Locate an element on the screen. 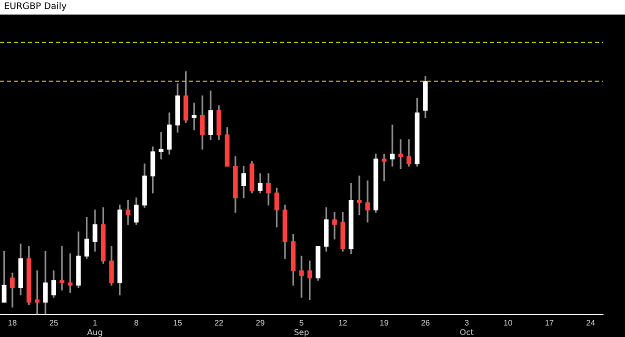 Image resolution: width=625 pixels, height=337 pixels. x-tick-label: 29 is located at coordinates (261, 323).